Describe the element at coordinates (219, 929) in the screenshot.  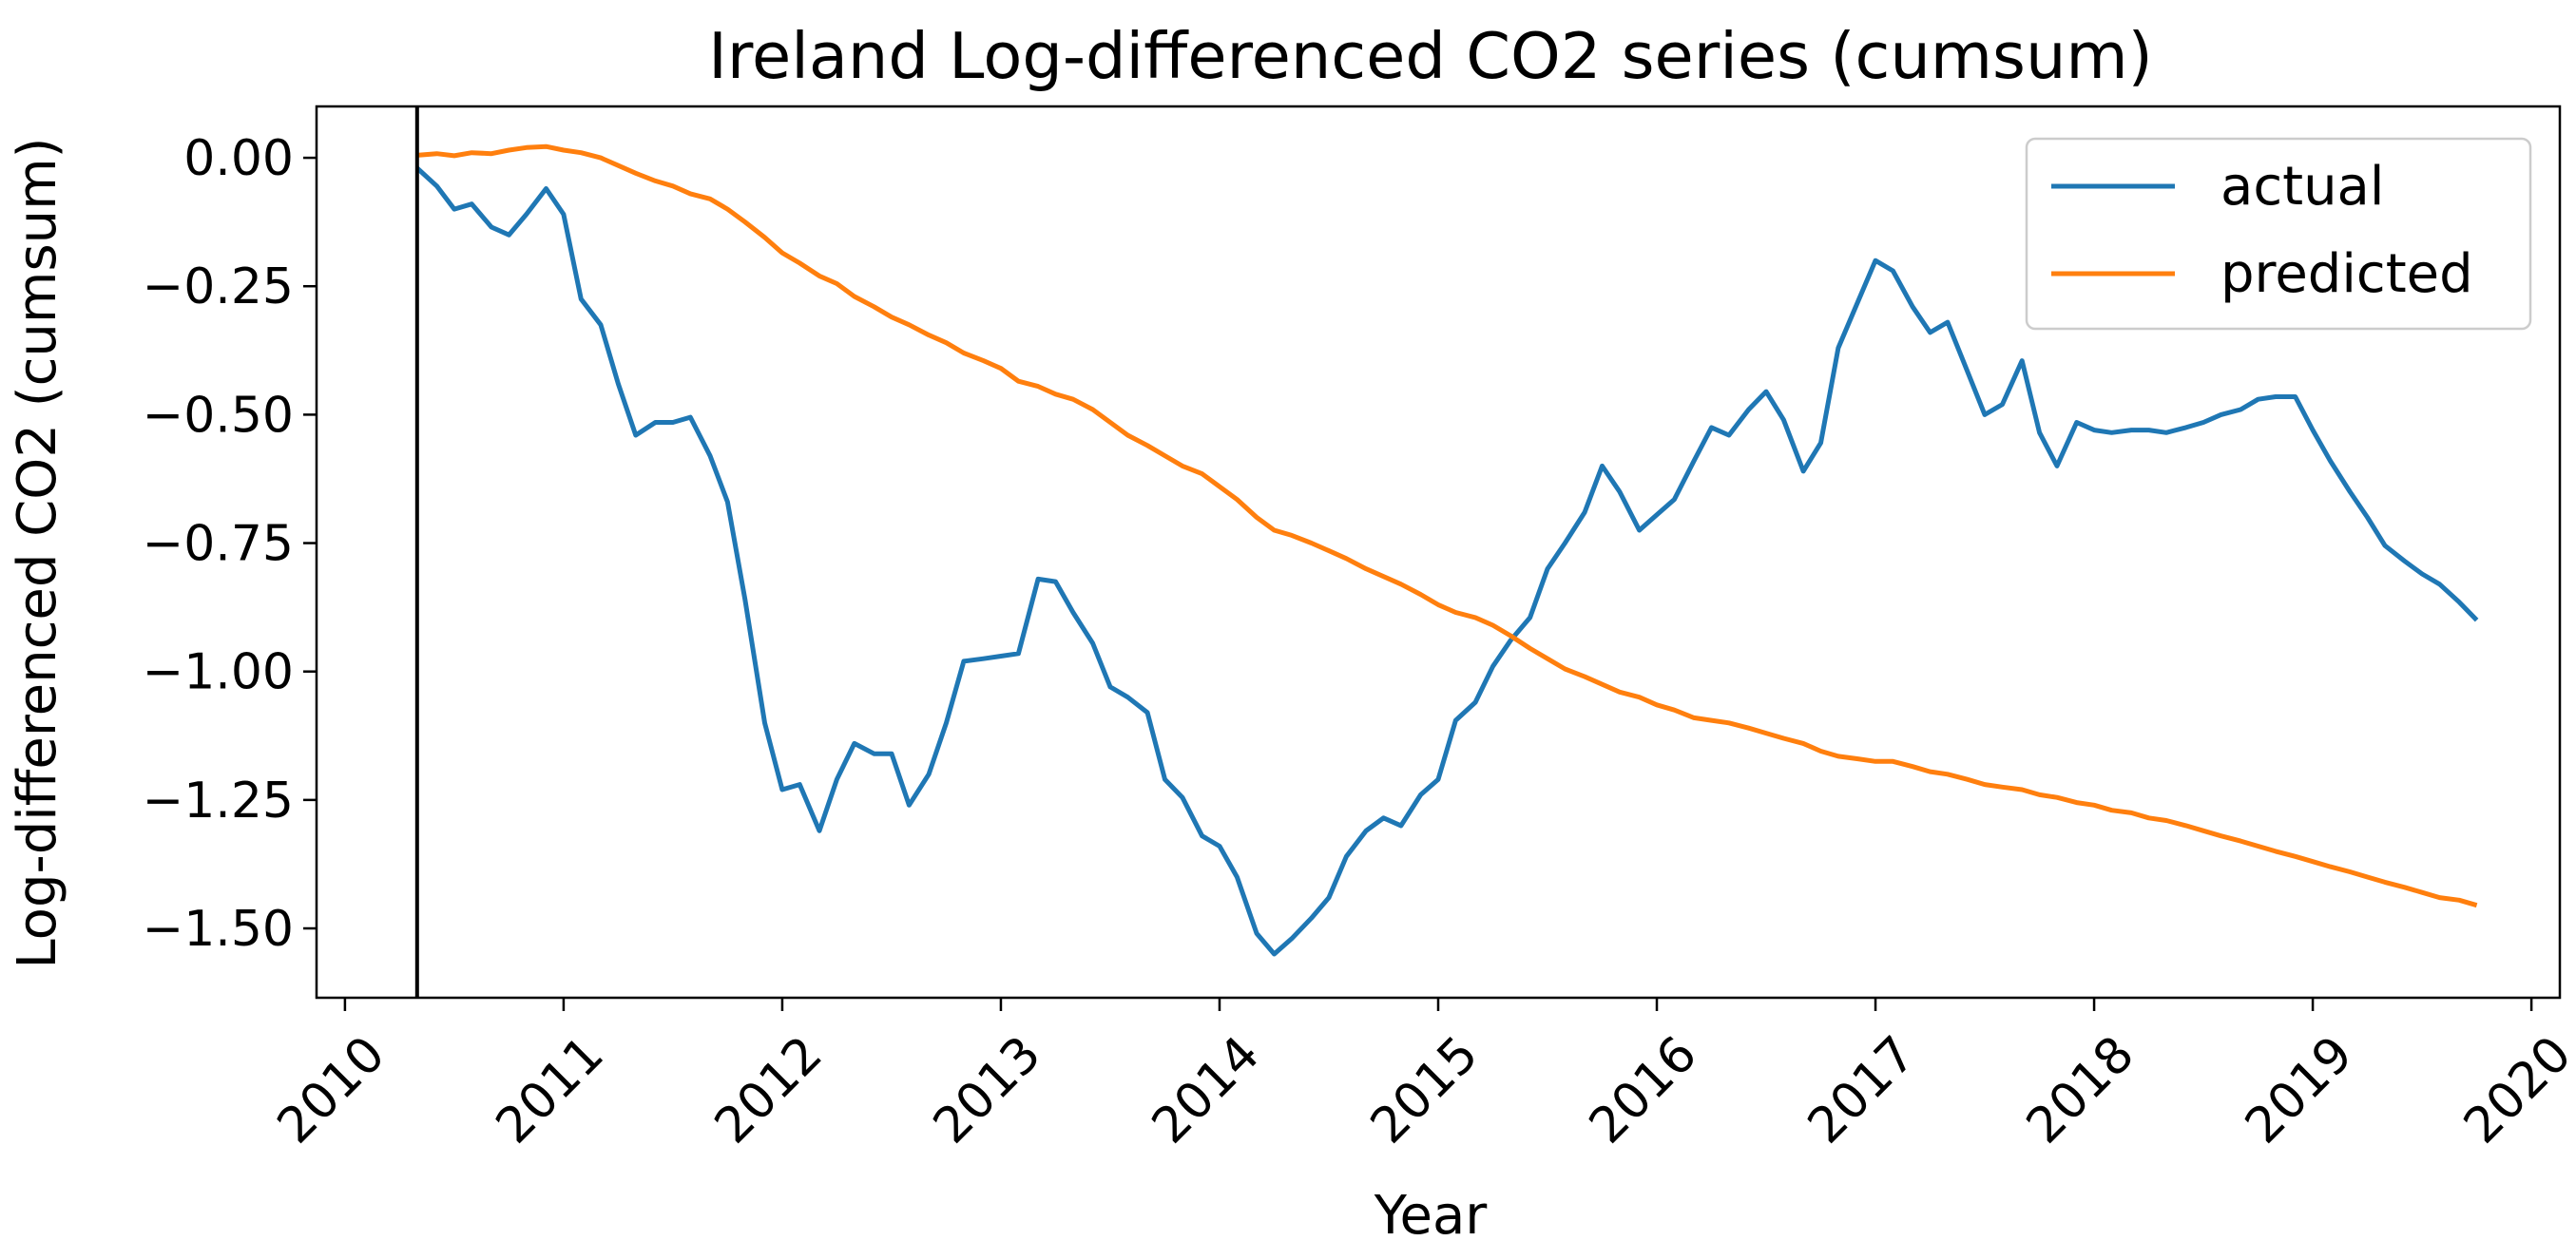
I see `y-tick-label: −1.50` at that location.